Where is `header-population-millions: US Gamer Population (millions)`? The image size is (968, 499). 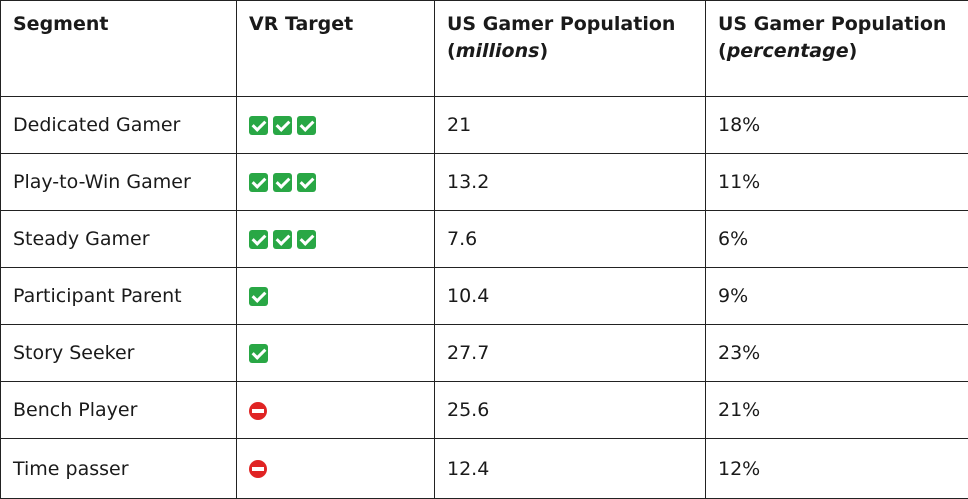
header-population-millions: US Gamer Population (millions) is located at coordinates (570, 49).